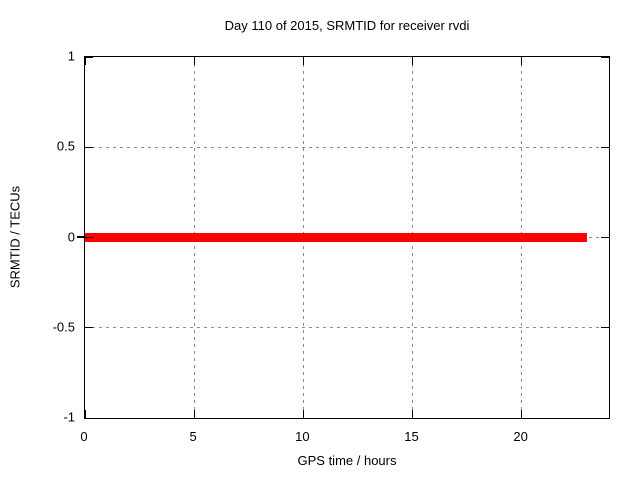  Describe the element at coordinates (71, 236) in the screenshot. I see `y-tick-label: 0` at that location.